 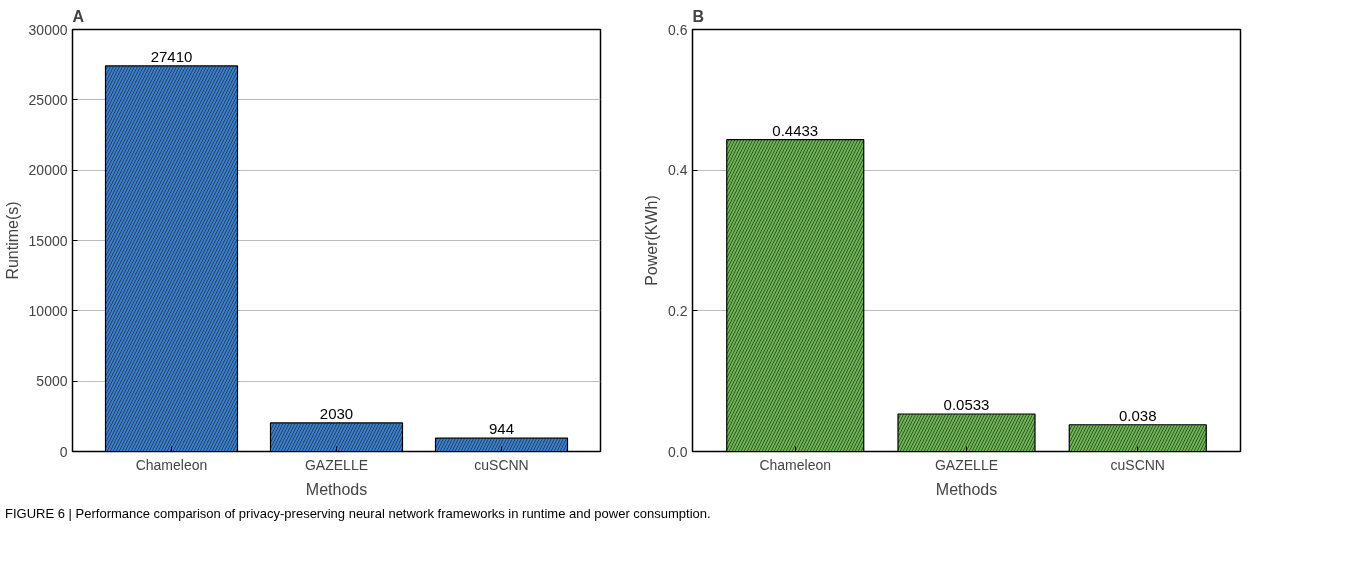 What do you see at coordinates (501, 429) in the screenshot?
I see `data-label: 944` at bounding box center [501, 429].